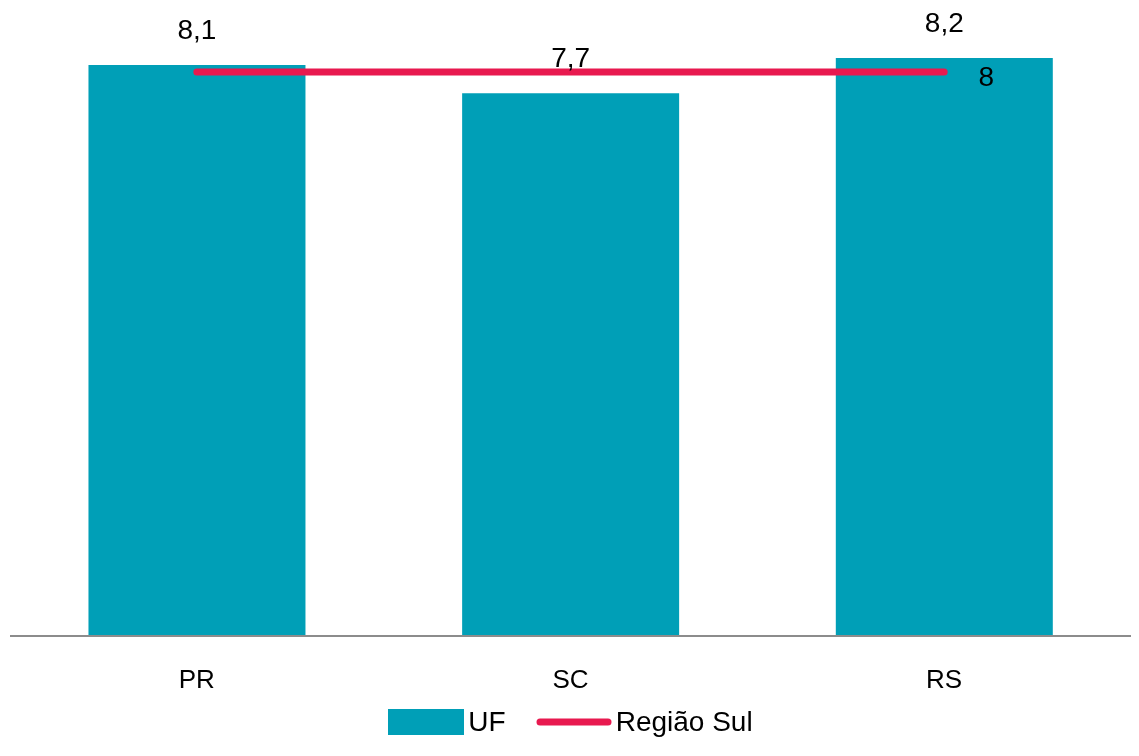 Image resolution: width=1139 pixels, height=756 pixels. I want to click on data-label: 7,7, so click(571, 58).